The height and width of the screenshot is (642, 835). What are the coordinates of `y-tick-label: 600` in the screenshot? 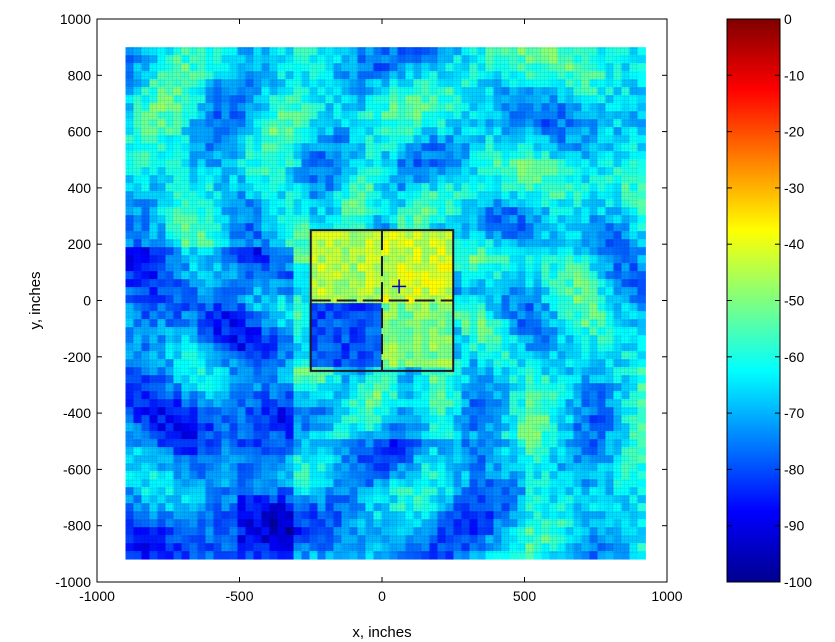 It's located at (80, 132).